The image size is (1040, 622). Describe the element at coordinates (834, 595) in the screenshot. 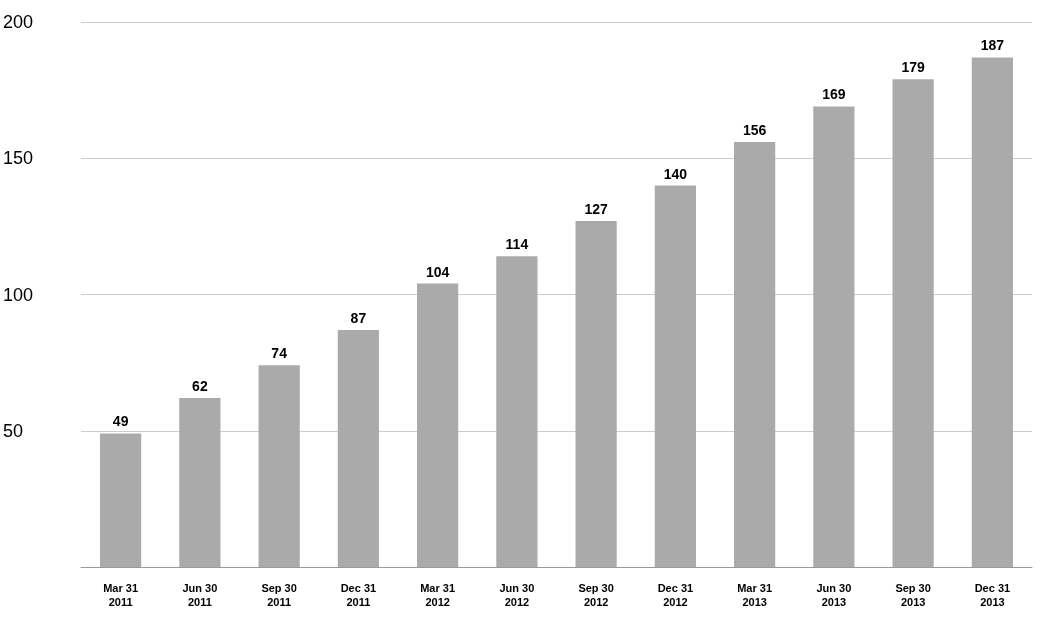

I see `x-tick-label: Jun 30 2013` at that location.